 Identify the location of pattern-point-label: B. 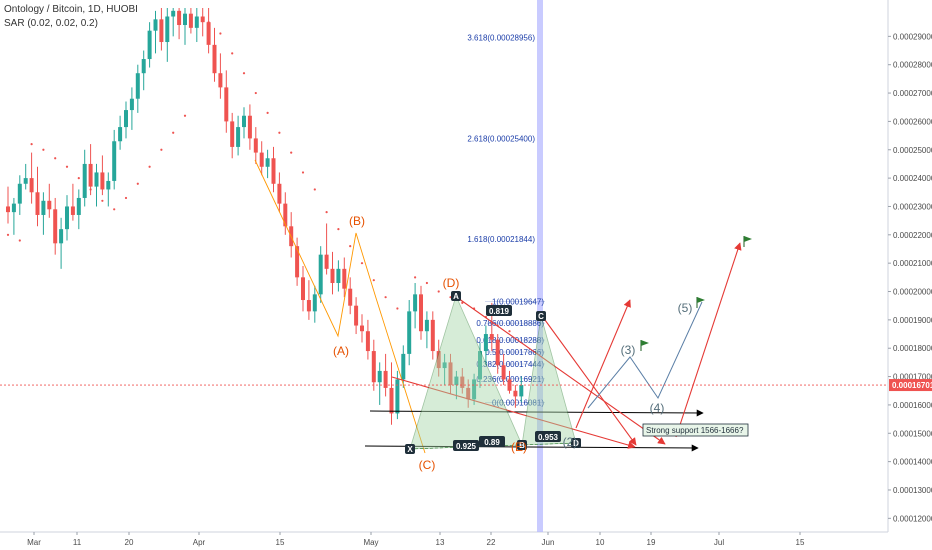
(522, 445).